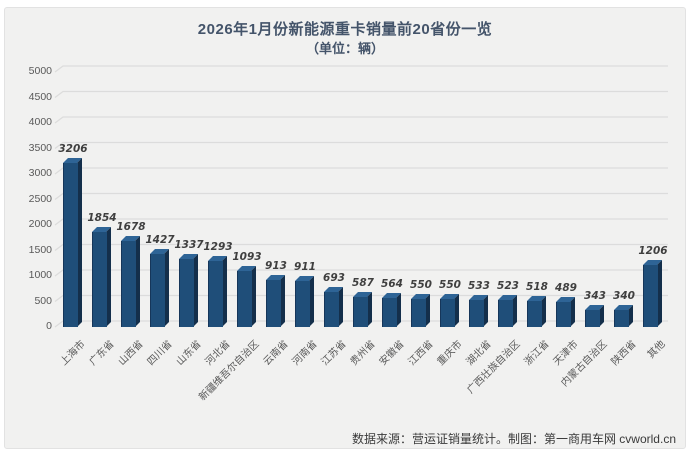 The image size is (690, 460). What do you see at coordinates (363, 283) in the screenshot?
I see `bar-value-label: 587` at bounding box center [363, 283].